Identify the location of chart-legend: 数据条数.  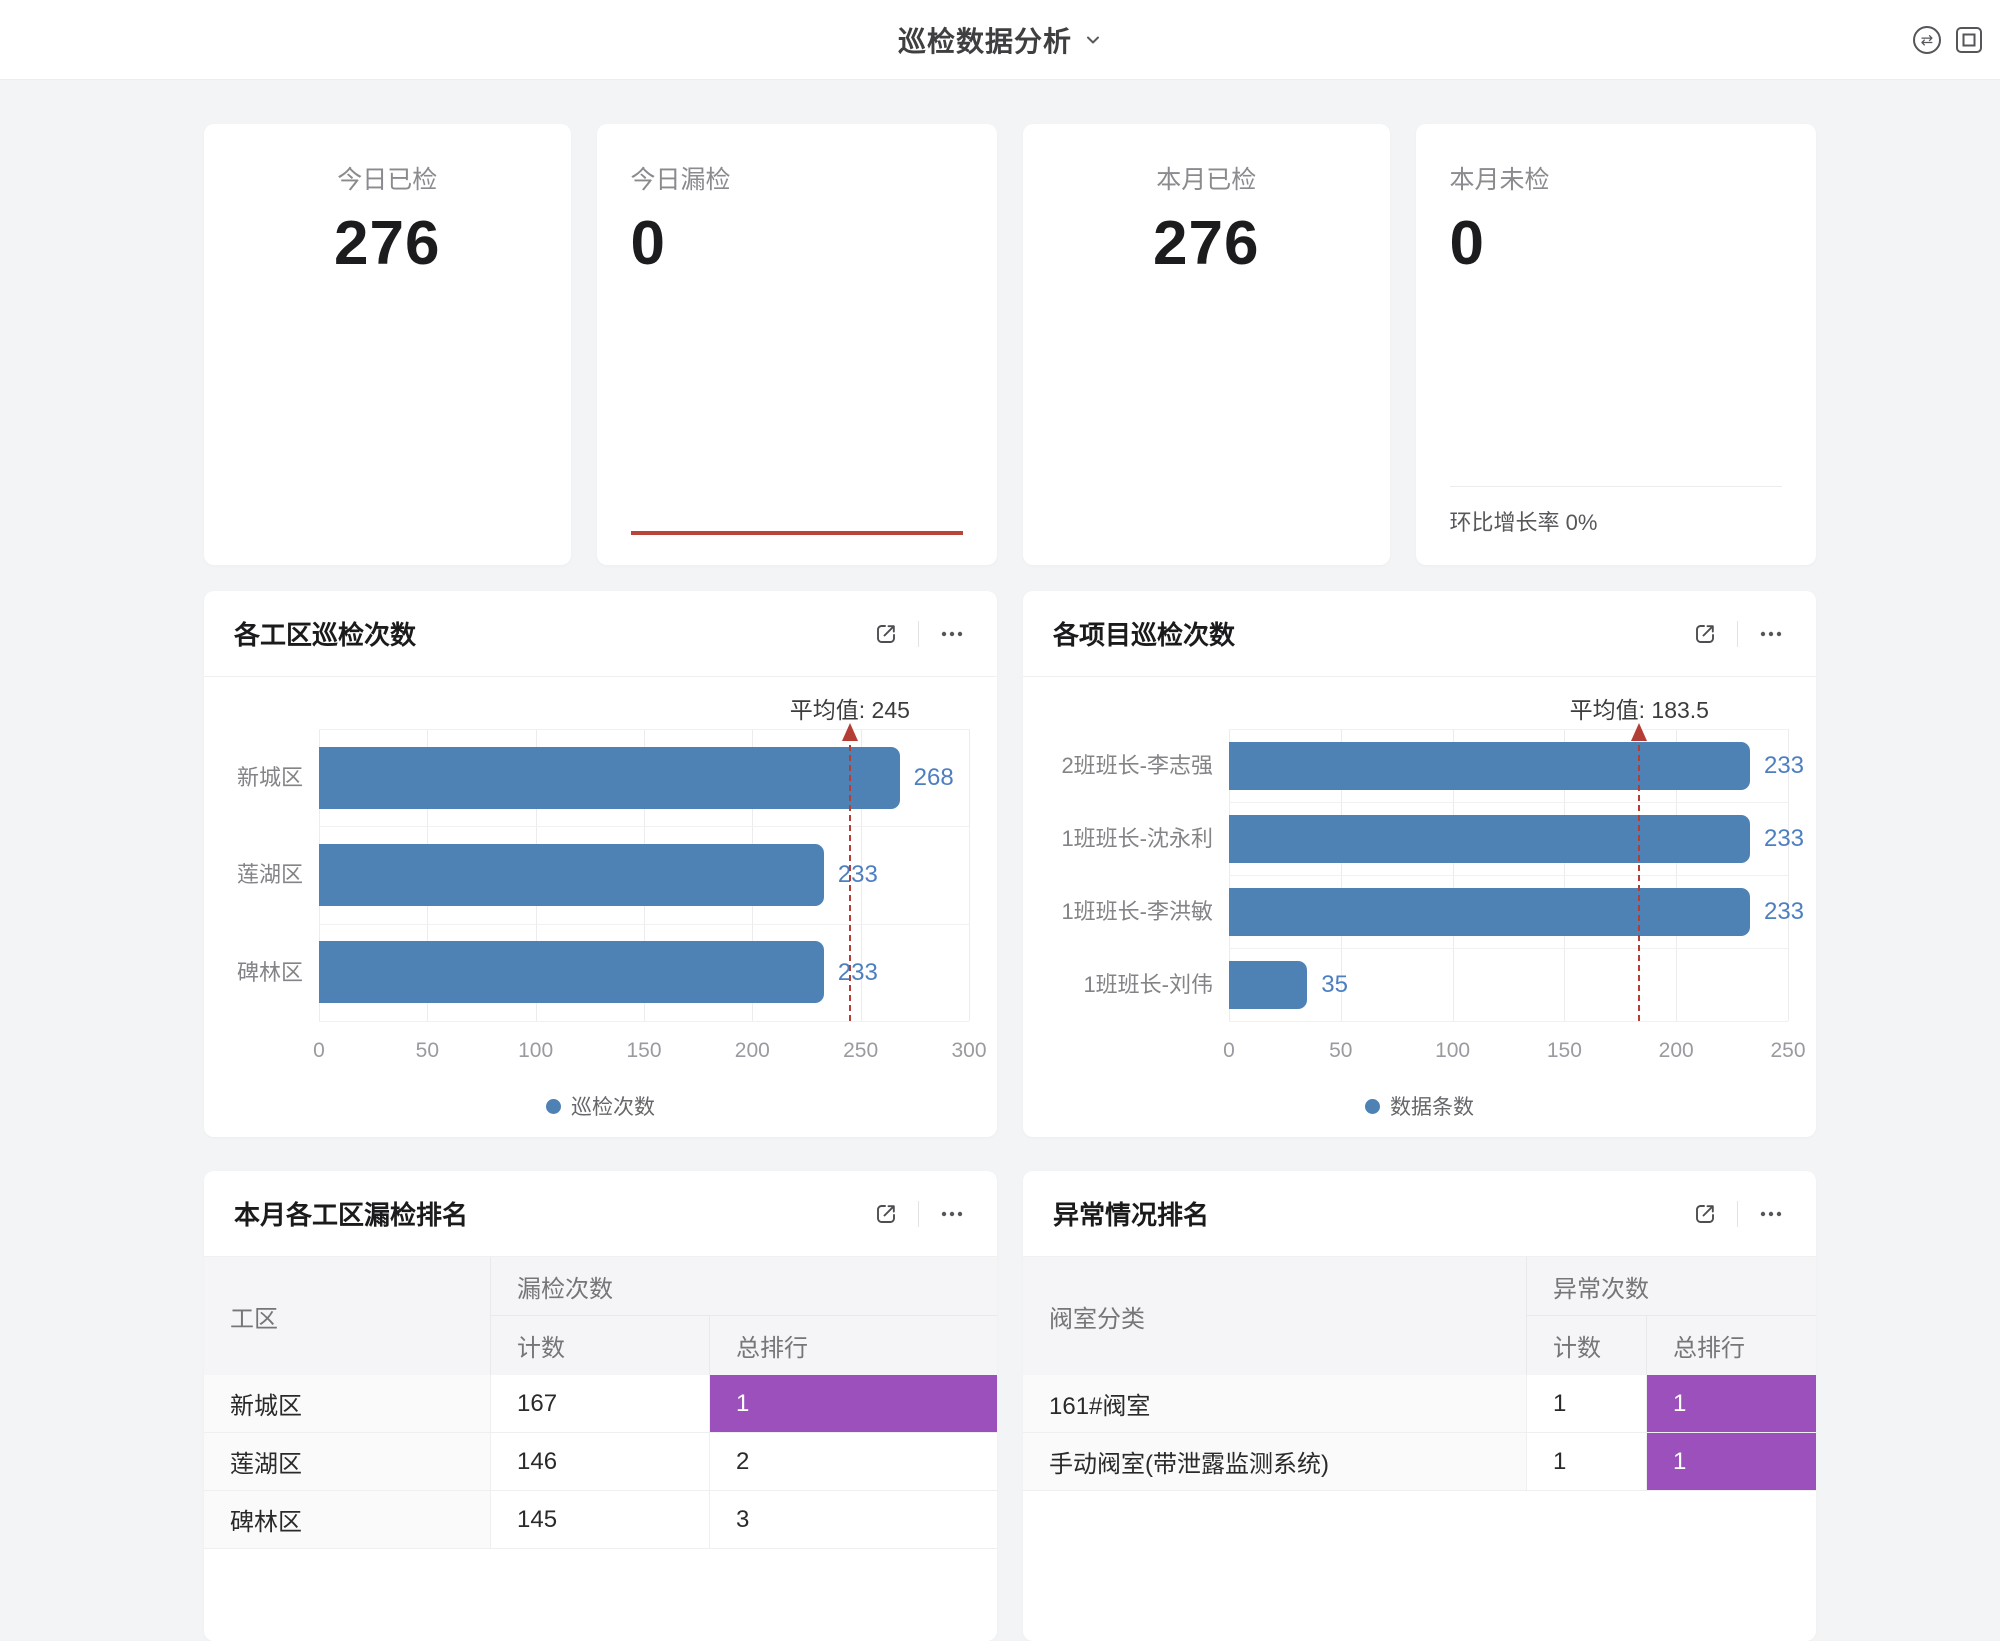
(1419, 1106).